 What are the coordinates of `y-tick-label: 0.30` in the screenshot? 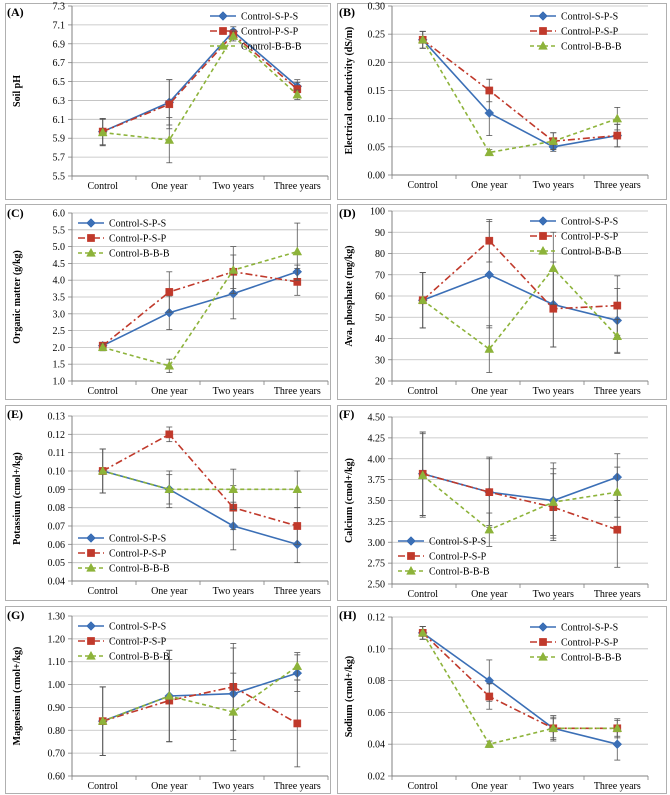 It's located at (377, 7).